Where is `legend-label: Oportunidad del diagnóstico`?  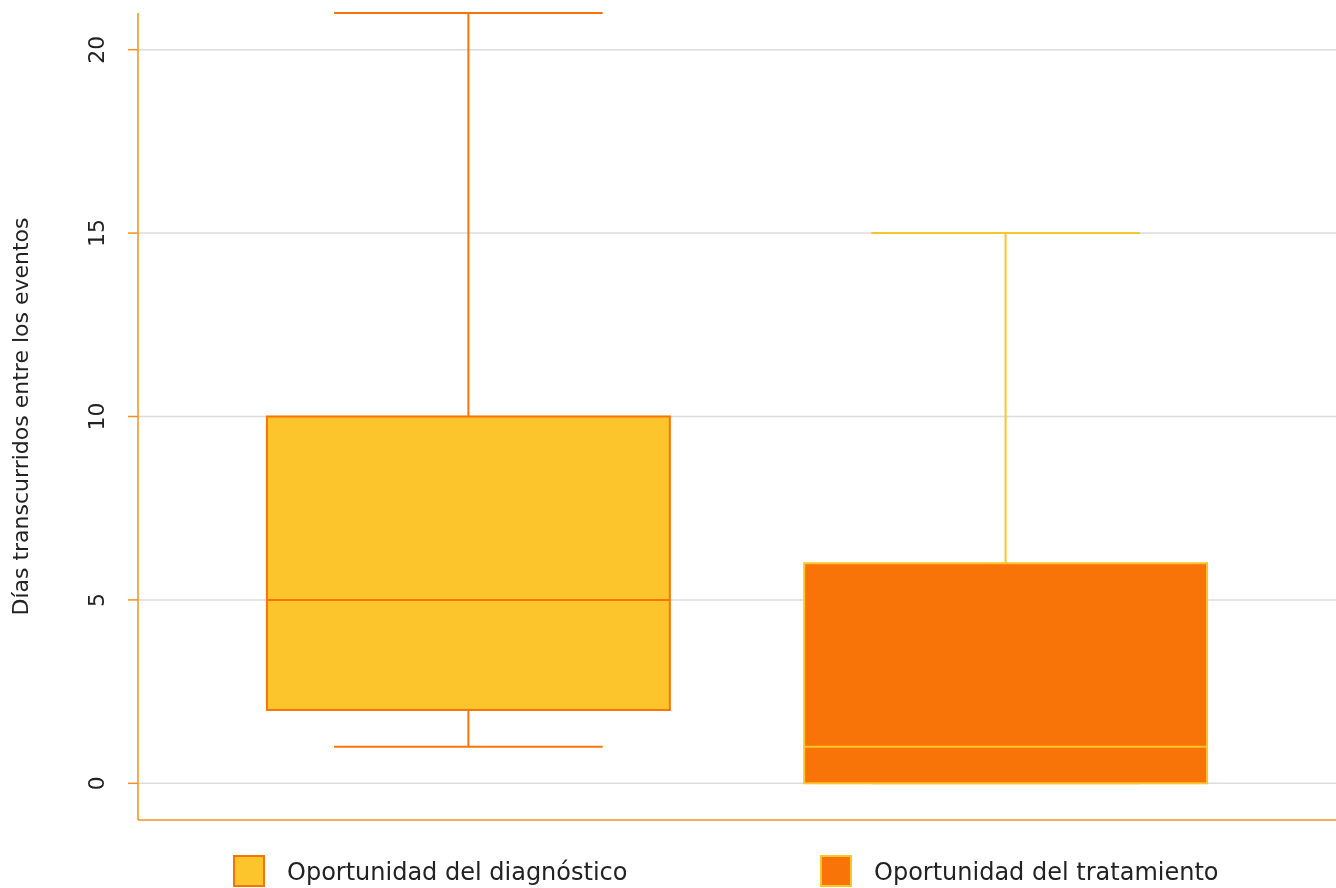
legend-label: Oportunidad del diagnóstico is located at coordinates (457, 872).